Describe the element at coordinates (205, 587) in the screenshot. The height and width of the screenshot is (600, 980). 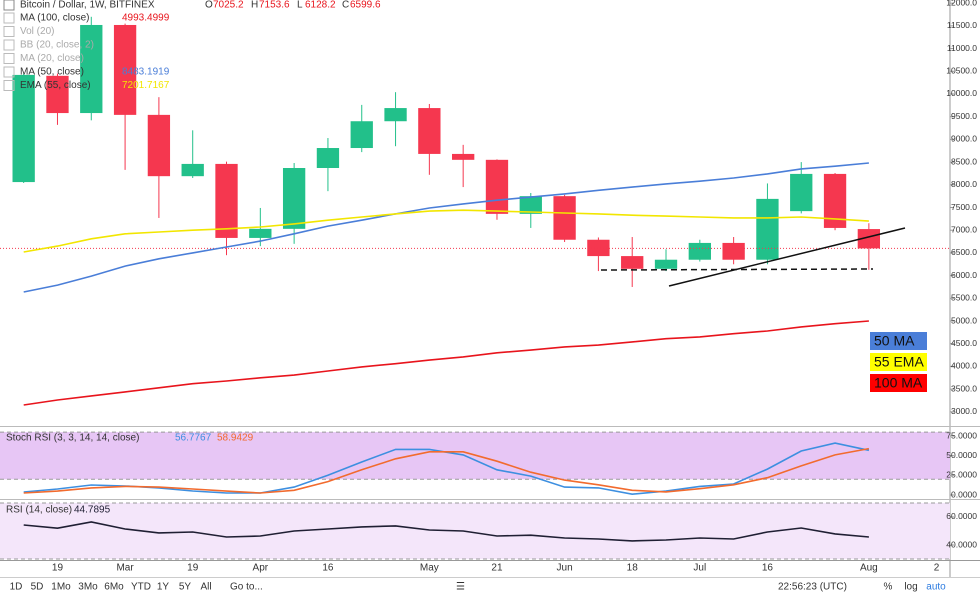
I see `range-button: All` at that location.